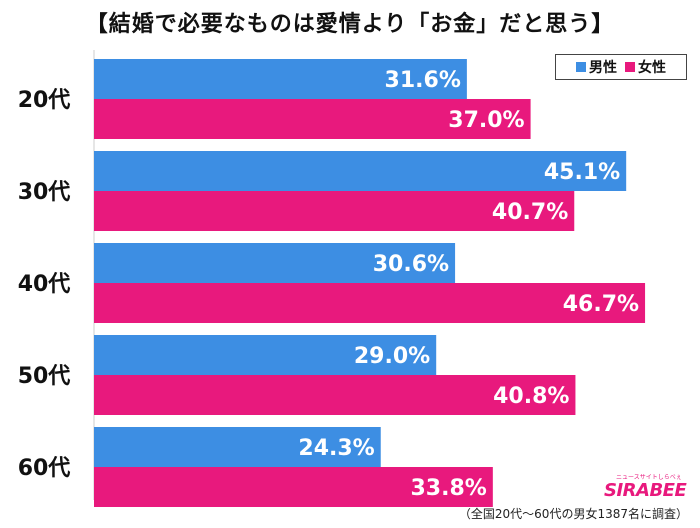 This screenshot has width=700, height=528. Describe the element at coordinates (582, 172) in the screenshot. I see `bar-value-label: 45.1%` at that location.